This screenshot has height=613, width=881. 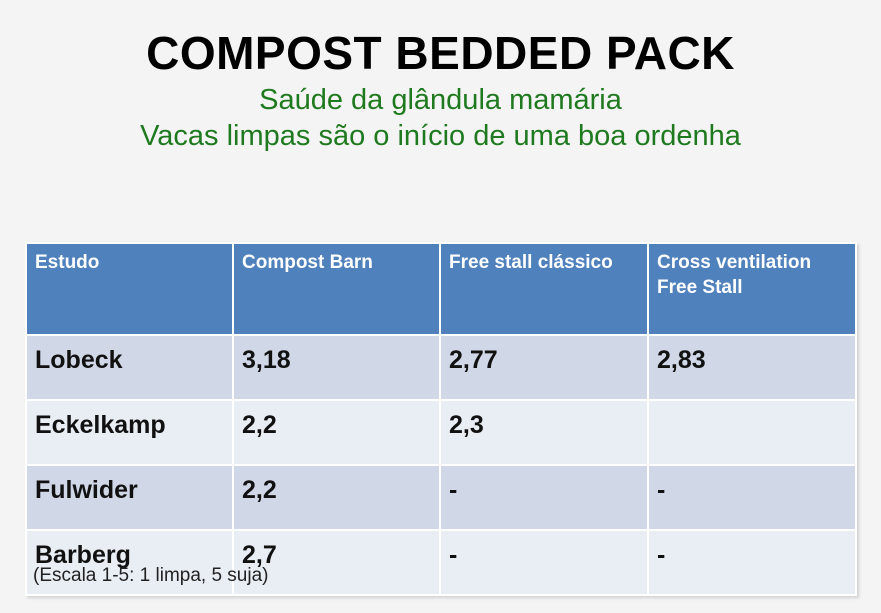 I want to click on cell-free-stall: 2,3, so click(x=544, y=432).